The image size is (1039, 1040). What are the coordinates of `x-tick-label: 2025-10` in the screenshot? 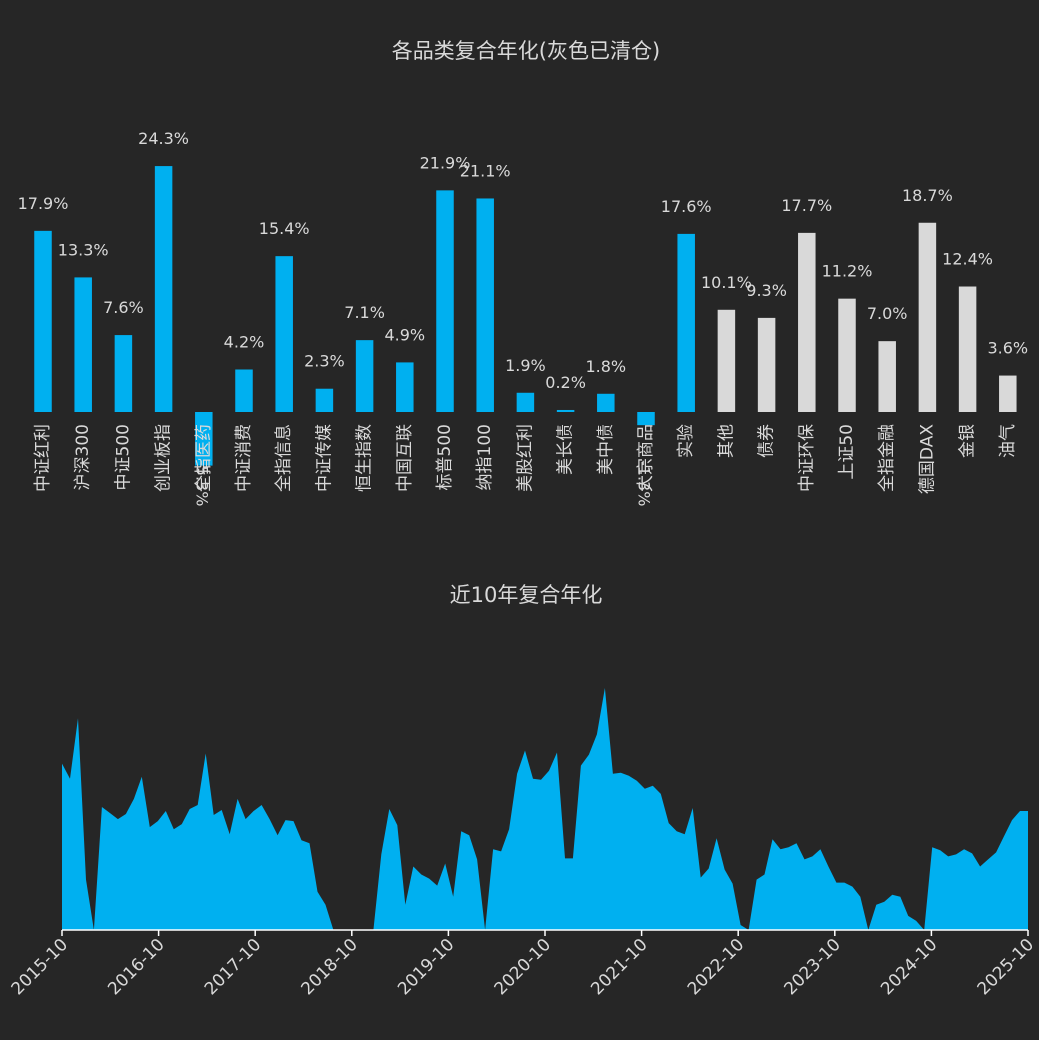 It's located at (1006, 967).